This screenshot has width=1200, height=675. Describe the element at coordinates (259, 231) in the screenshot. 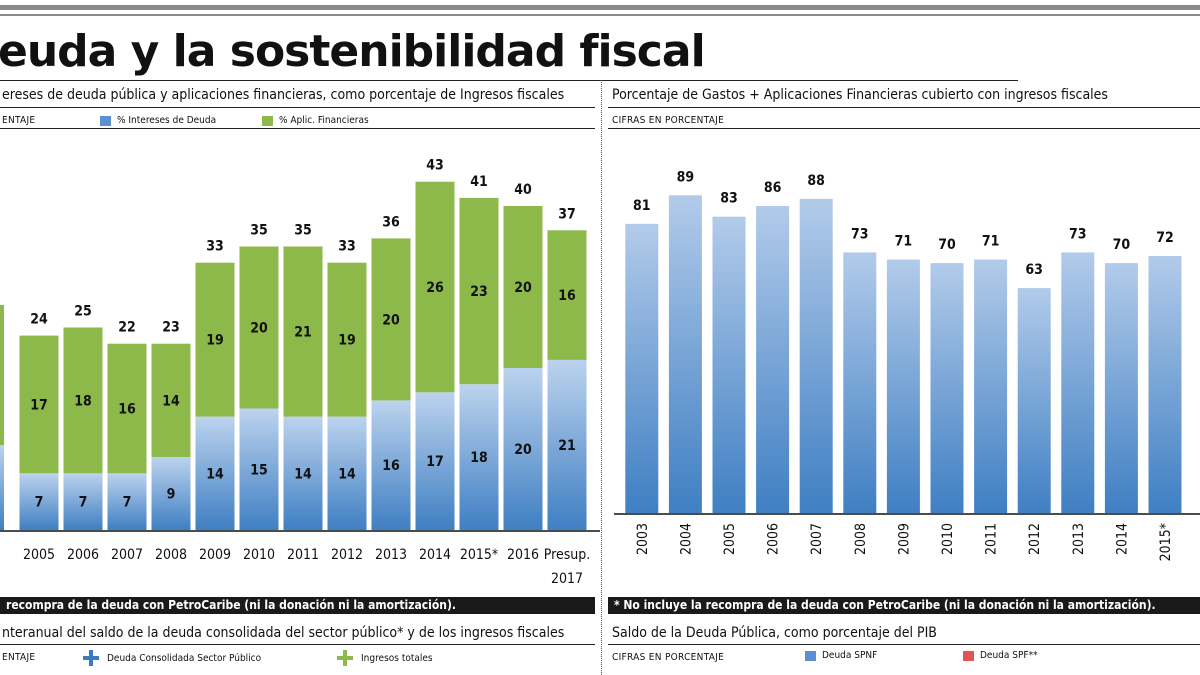

I see `label-total-2010: 35` at that location.